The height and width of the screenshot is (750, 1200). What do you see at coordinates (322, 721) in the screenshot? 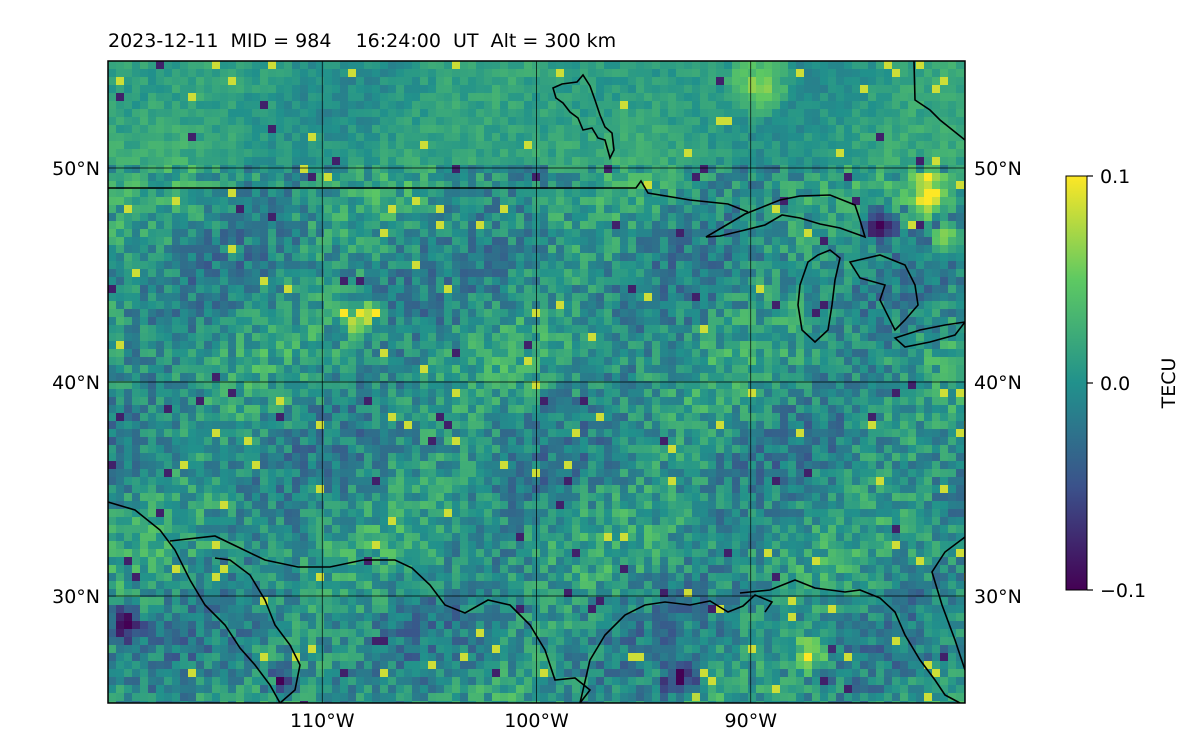
I see `x-tick-label: 110°W` at bounding box center [322, 721].